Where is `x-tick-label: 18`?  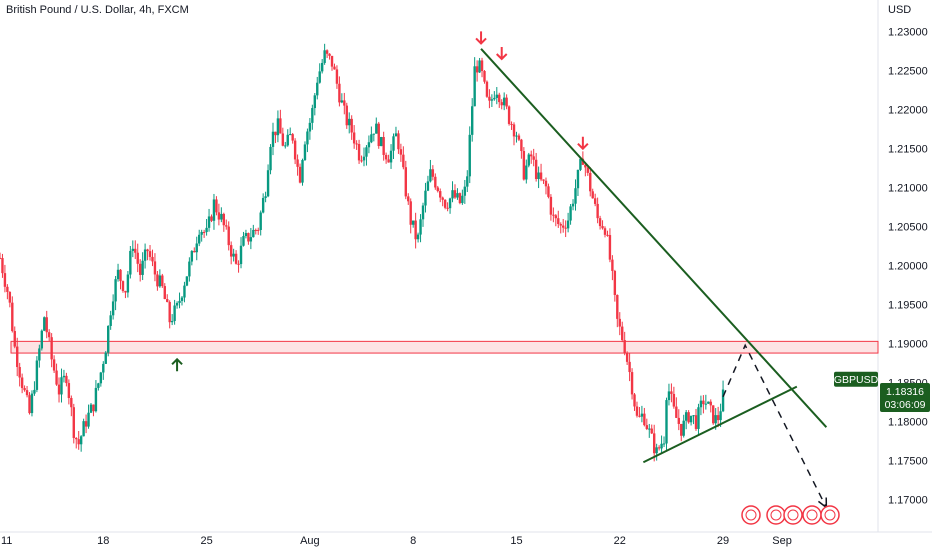 x-tick-label: 18 is located at coordinates (103, 541).